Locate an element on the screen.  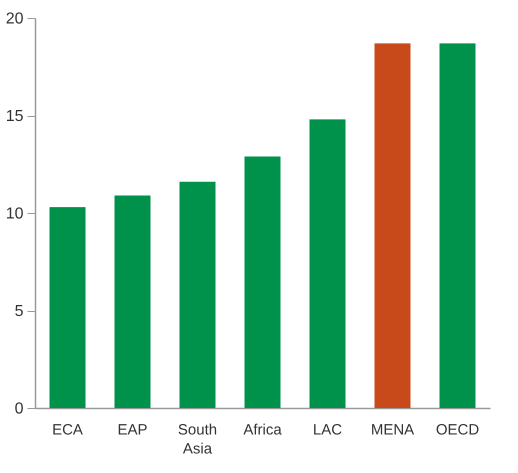
x-tick-label: EAP is located at coordinates (132, 430).